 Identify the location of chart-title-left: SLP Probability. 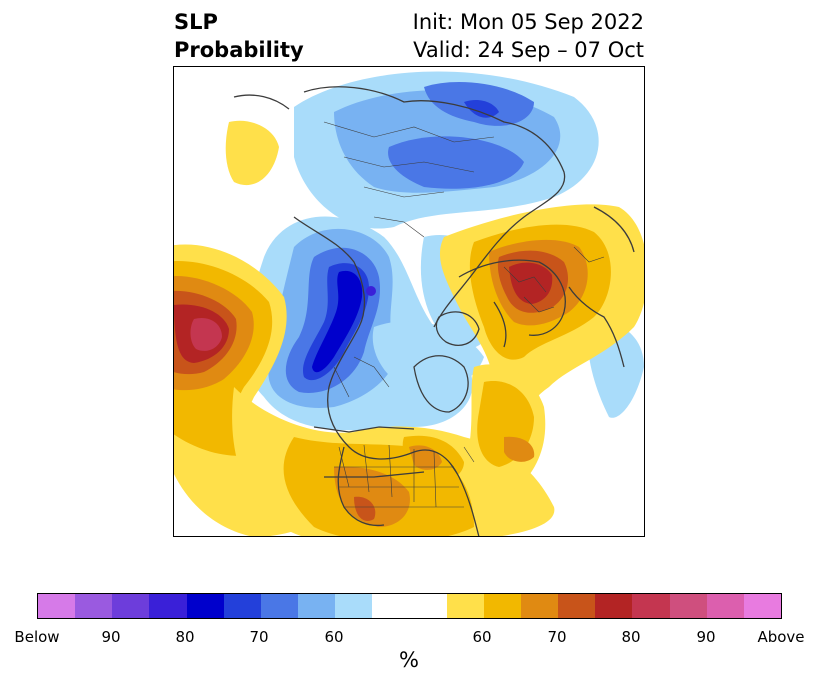
(239, 36).